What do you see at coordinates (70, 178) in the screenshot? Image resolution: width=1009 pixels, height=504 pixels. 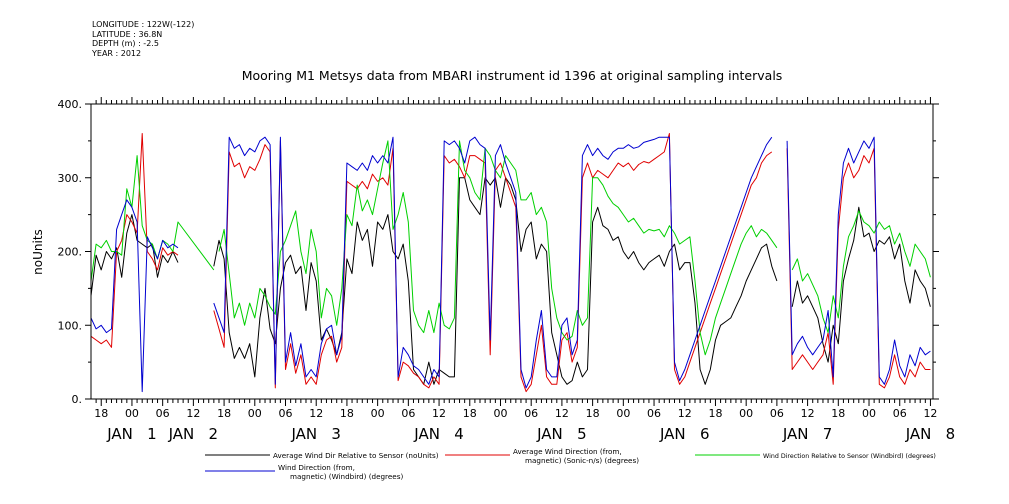 I see `y-tick-label: 300.` at bounding box center [70, 178].